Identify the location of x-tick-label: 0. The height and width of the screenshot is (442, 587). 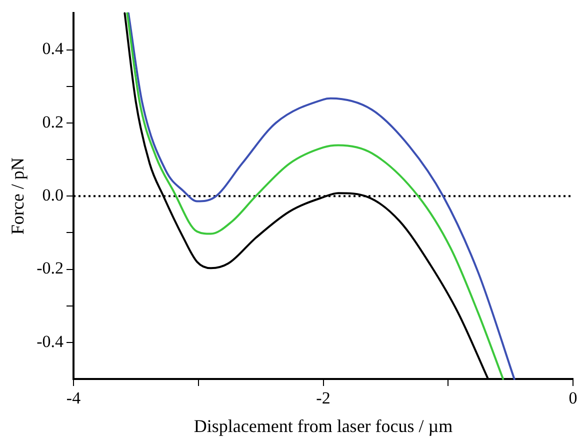
(573, 398).